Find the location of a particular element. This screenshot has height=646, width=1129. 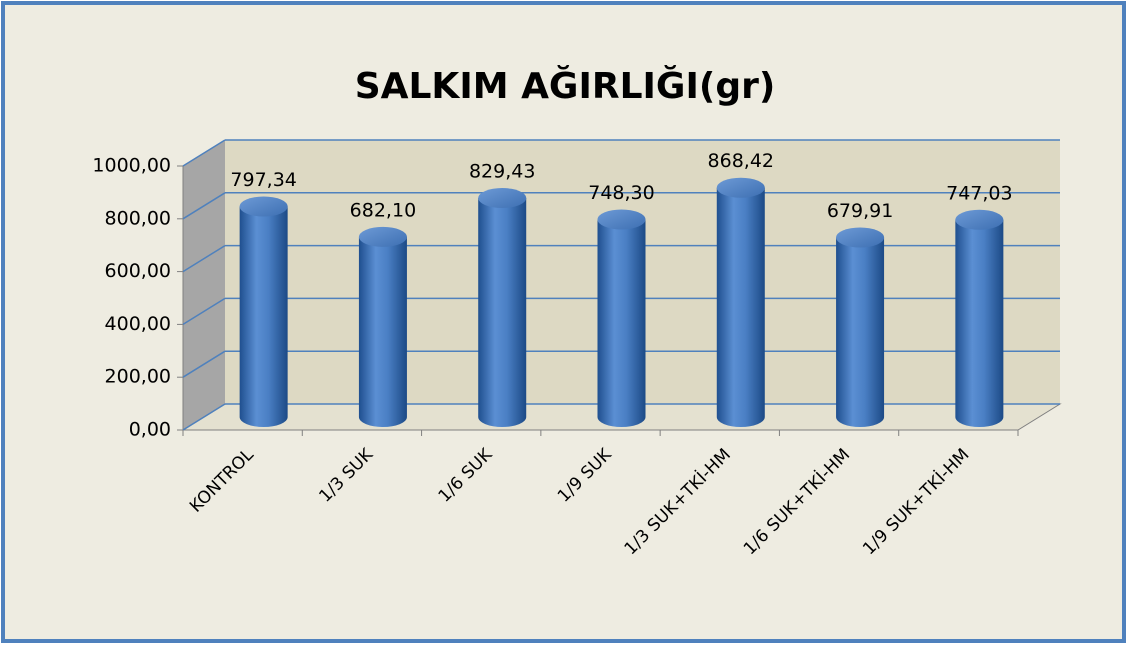

value-label: 829,43 is located at coordinates (502, 172).